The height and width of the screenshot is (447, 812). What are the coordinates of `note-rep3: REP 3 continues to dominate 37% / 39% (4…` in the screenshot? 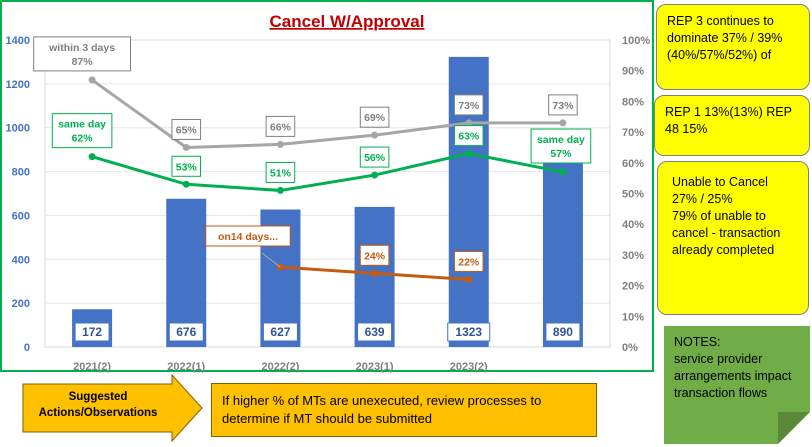 It's located at (733, 47).